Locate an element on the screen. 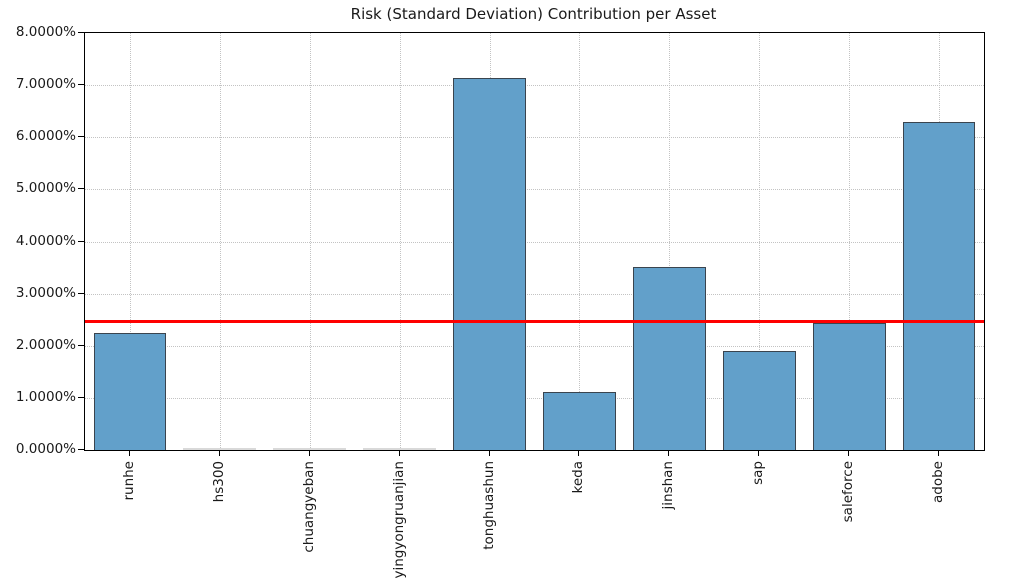 Image resolution: width=1012 pixels, height=586 pixels. y-tick-label: 5.0000% is located at coordinates (45, 188).